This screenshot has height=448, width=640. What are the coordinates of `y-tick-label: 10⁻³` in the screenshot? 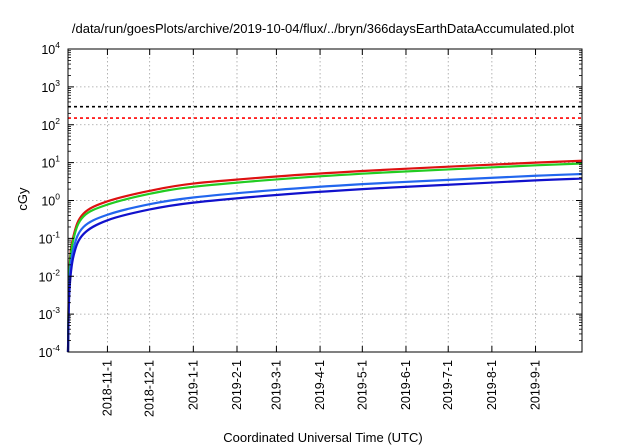 It's located at (50, 313).